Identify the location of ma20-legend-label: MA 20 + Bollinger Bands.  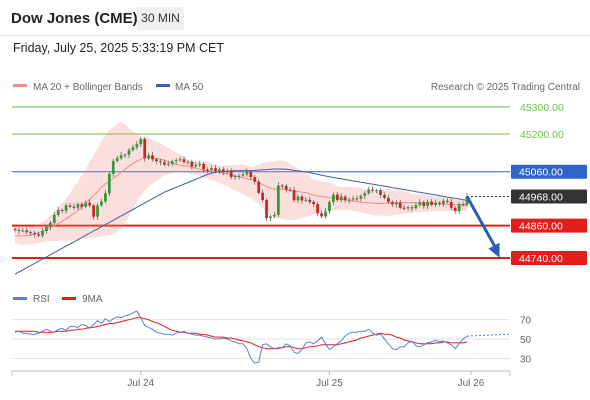
(88, 87).